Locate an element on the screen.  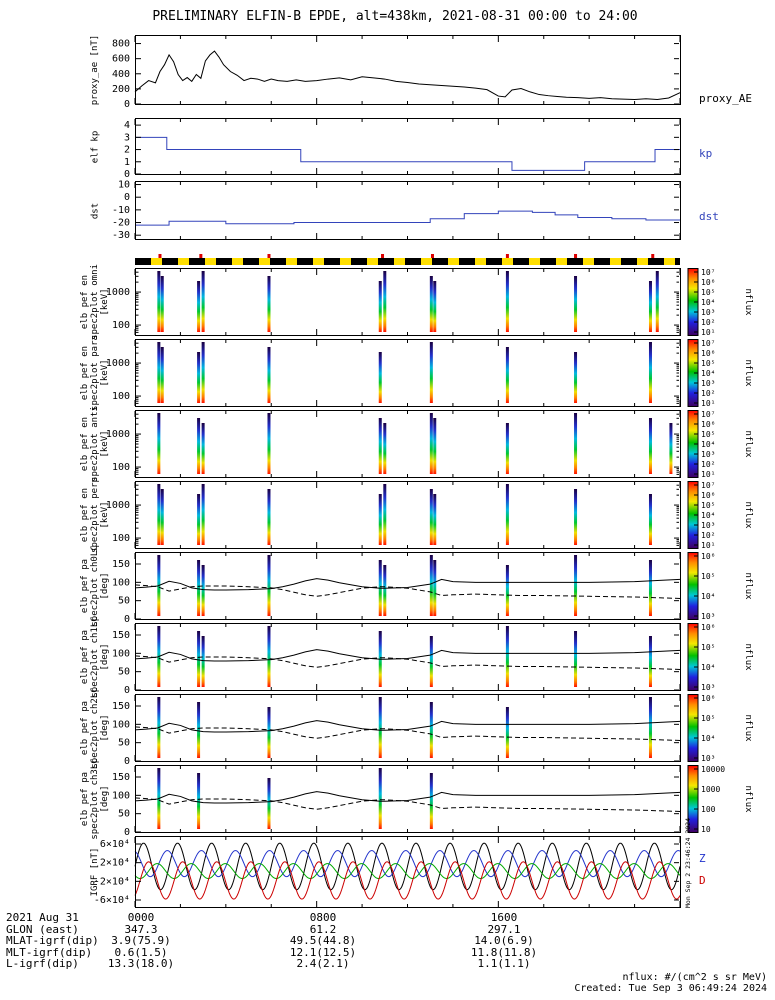
footer-cell: 49.5(44.8) is located at coordinates (323, 940).